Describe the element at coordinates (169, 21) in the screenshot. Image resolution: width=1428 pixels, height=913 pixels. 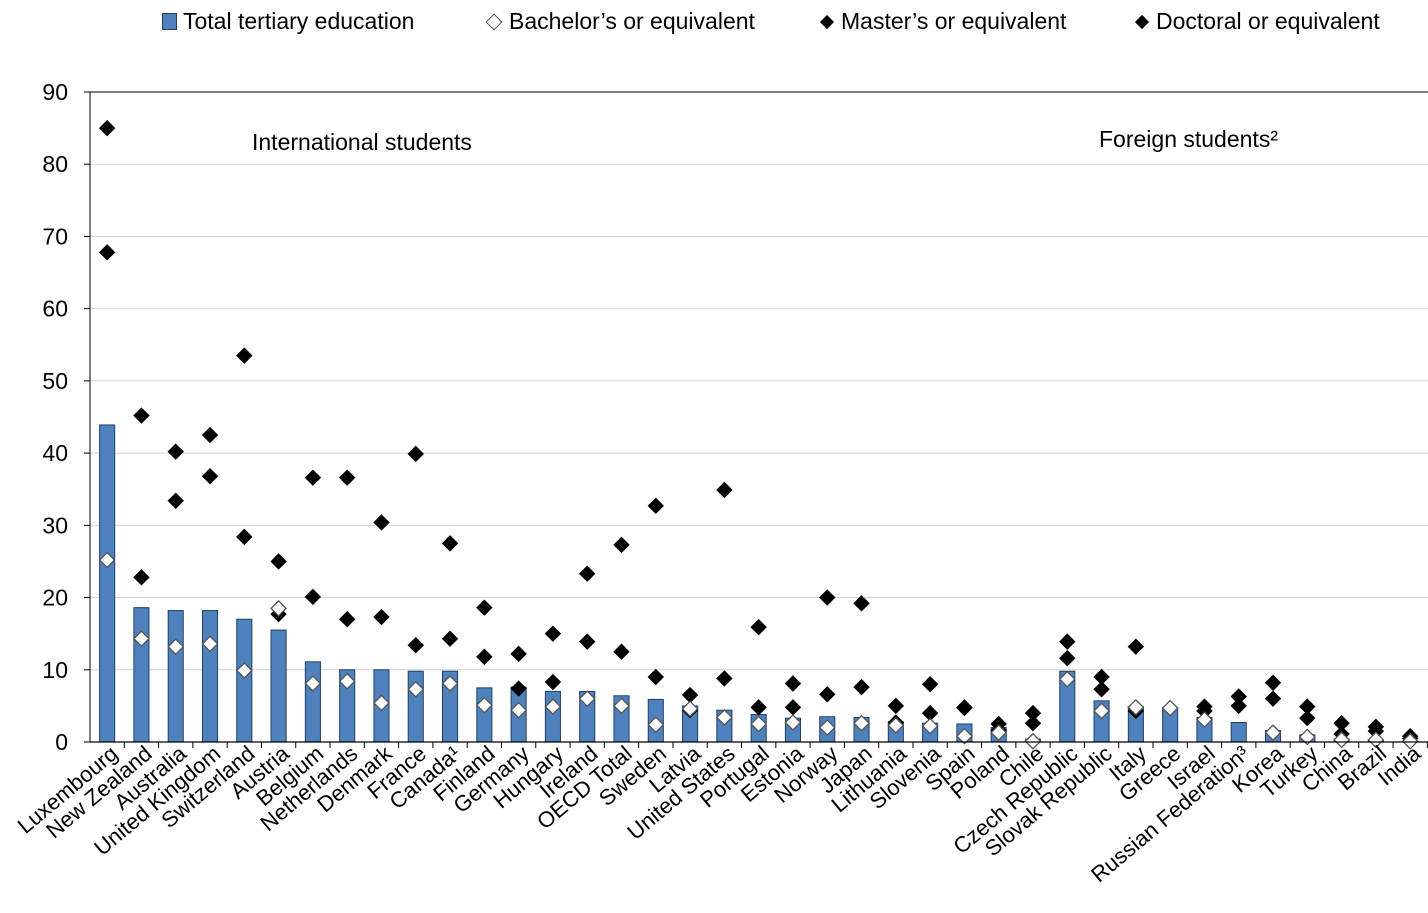
I see `legend-swatch-bar` at that location.